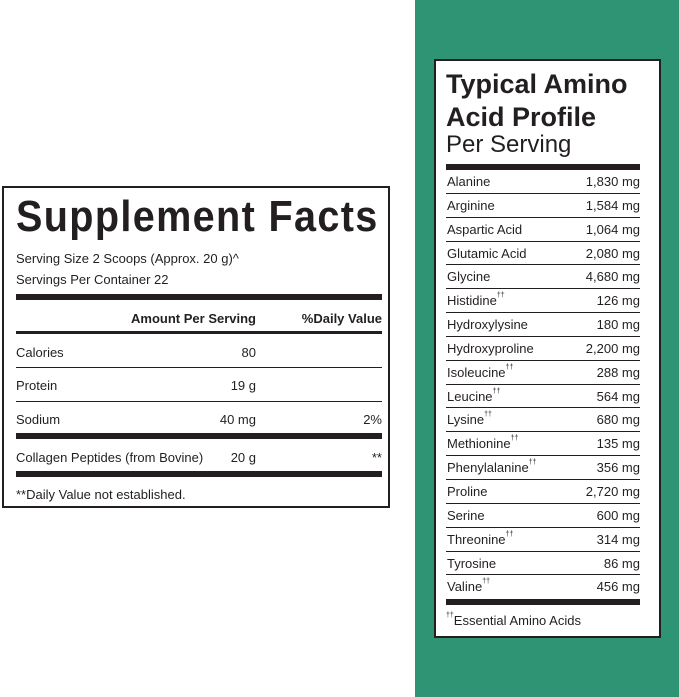 This screenshot has width=679, height=697. What do you see at coordinates (543, 397) in the screenshot?
I see `amino-acid-row: Leucine†† 564 mg` at bounding box center [543, 397].